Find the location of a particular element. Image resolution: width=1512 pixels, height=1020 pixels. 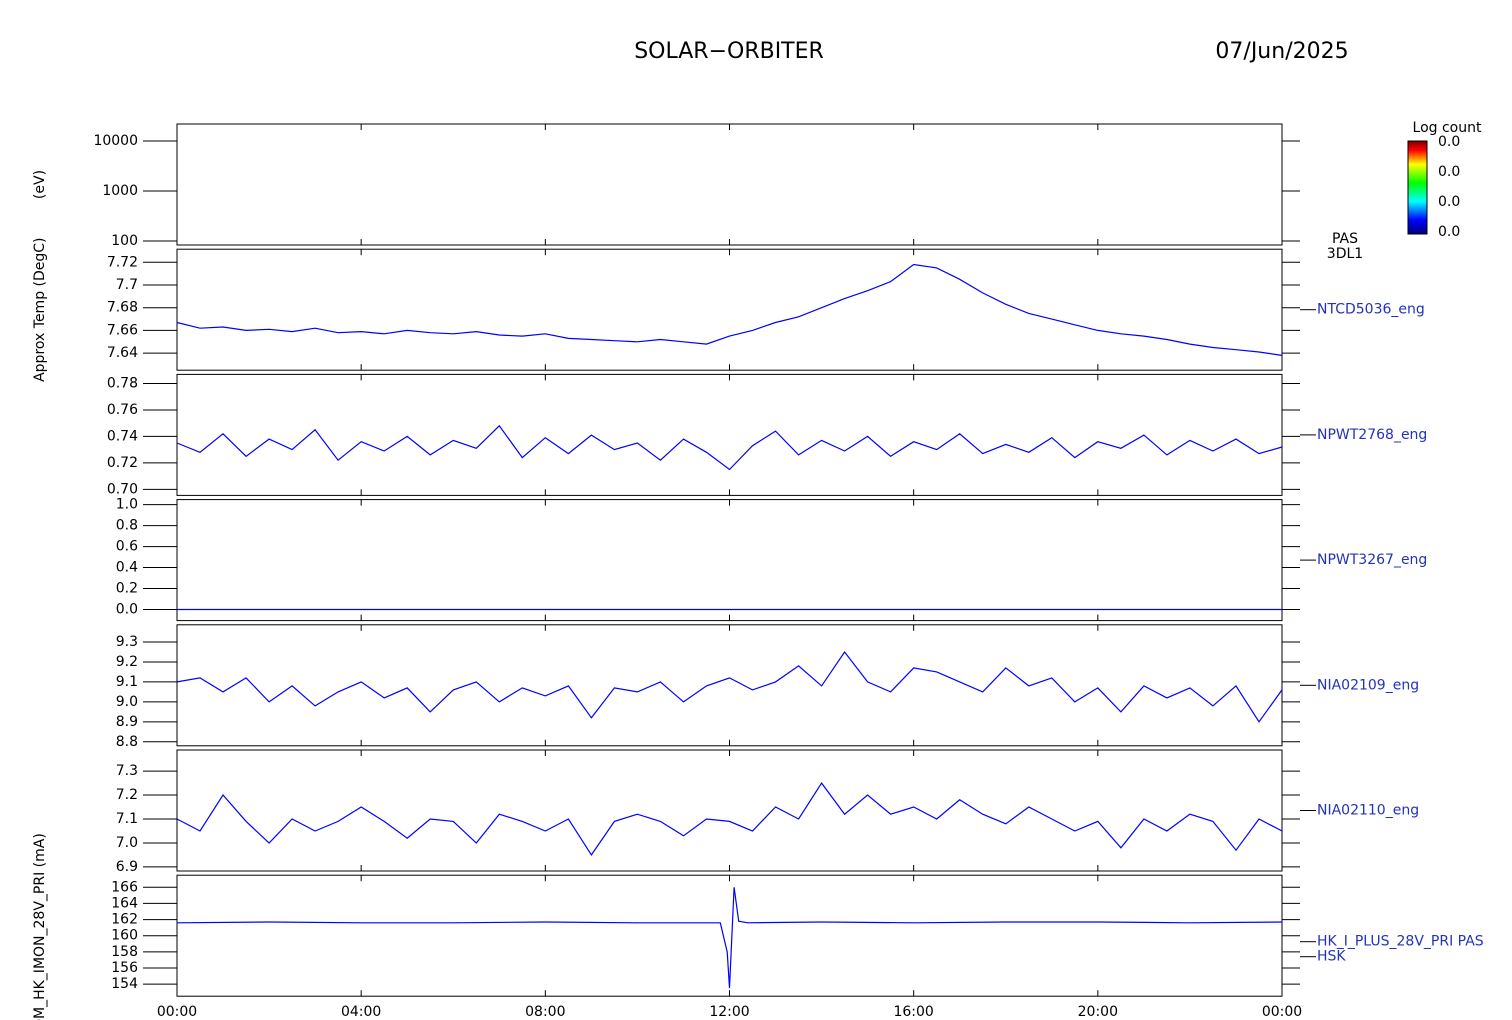

y-tick-label: 0.4 is located at coordinates (127, 568).